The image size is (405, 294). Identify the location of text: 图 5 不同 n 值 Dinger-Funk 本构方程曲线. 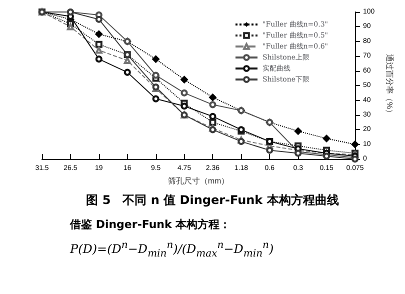
(212, 200).